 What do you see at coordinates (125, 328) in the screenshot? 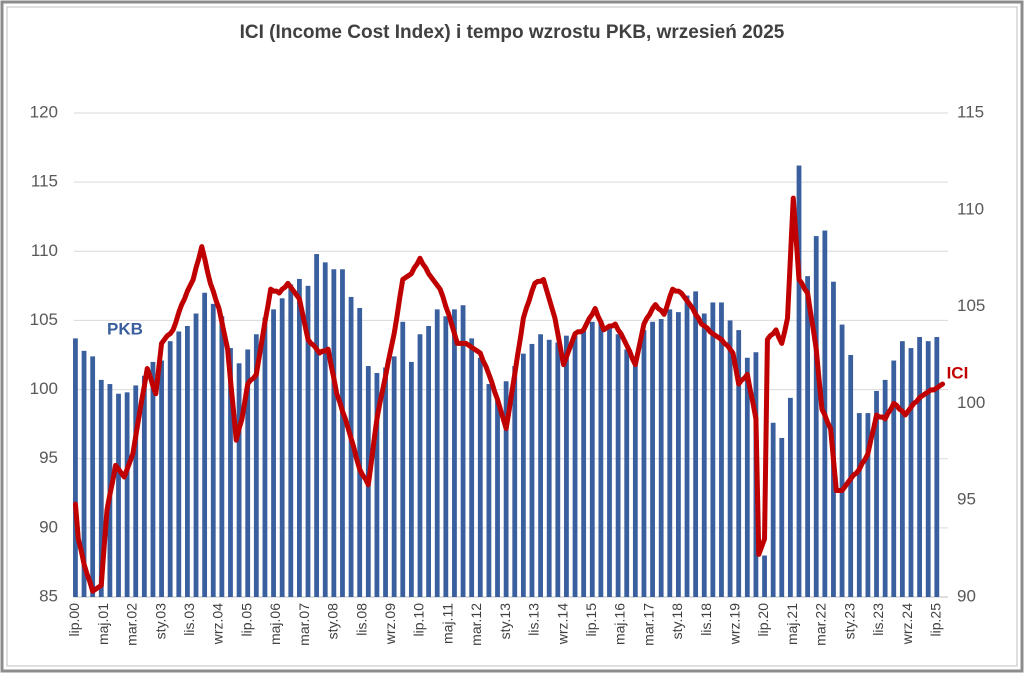
I see `legend-label: PKB` at bounding box center [125, 328].